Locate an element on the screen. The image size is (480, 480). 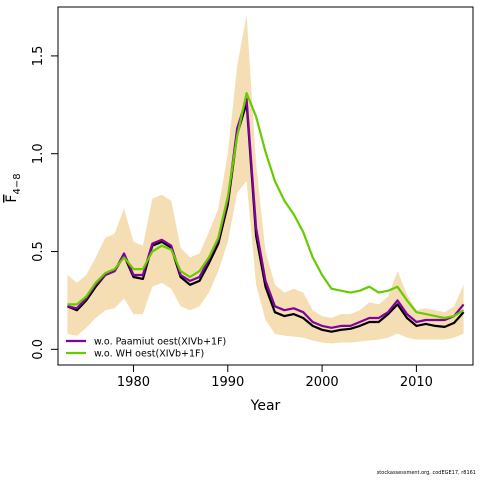
y-tick-label: 1.0 is located at coordinates (38, 153).